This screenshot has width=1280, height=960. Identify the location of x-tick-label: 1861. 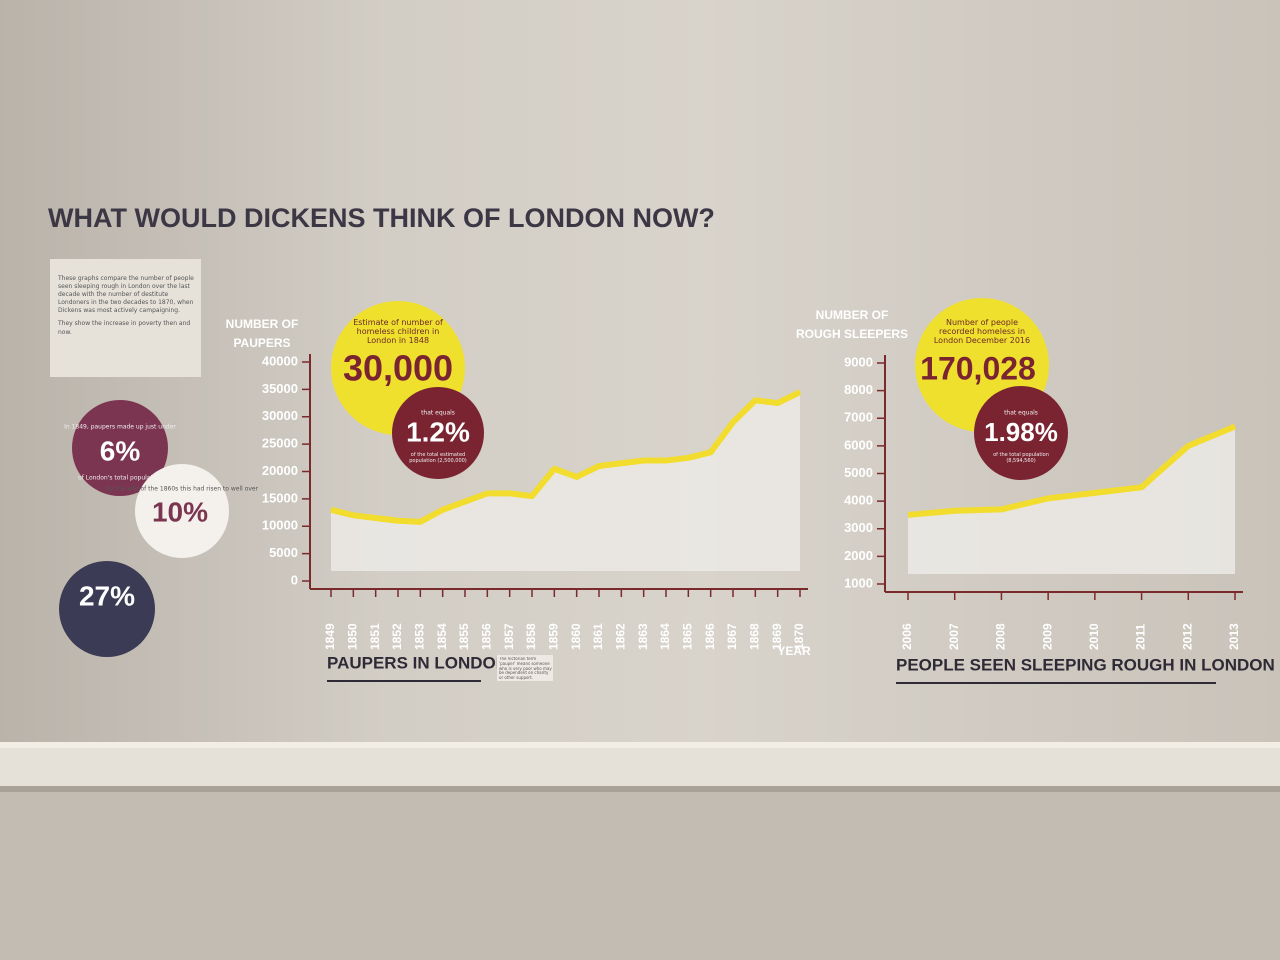
(598, 636).